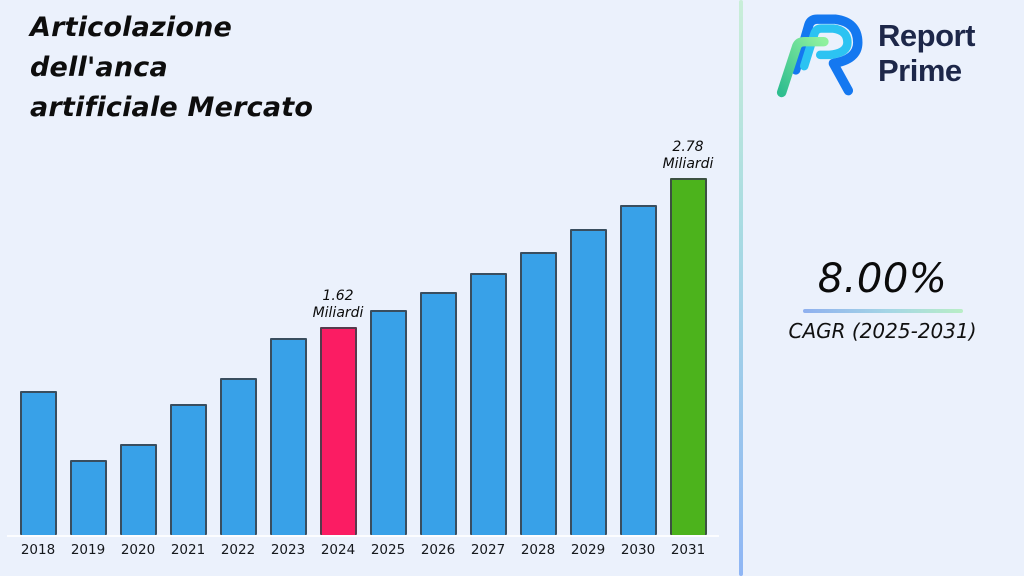 This screenshot has height=576, width=1024. I want to click on brand-name: Report Prime, so click(926, 53).